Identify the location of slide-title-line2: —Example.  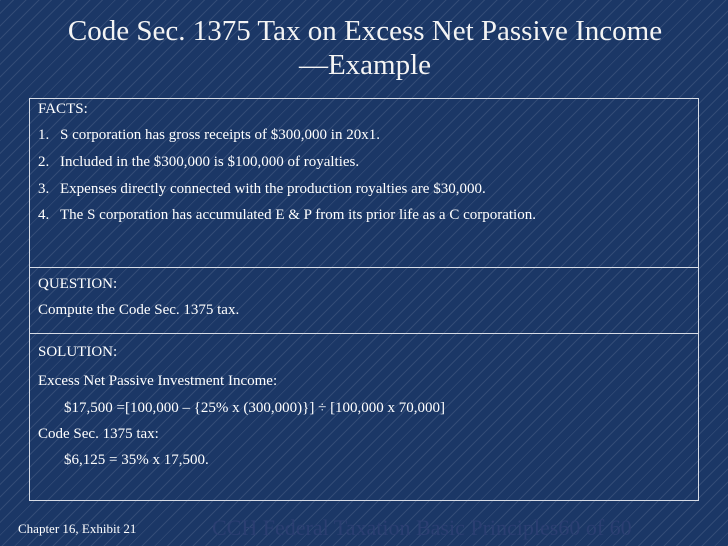
(365, 65).